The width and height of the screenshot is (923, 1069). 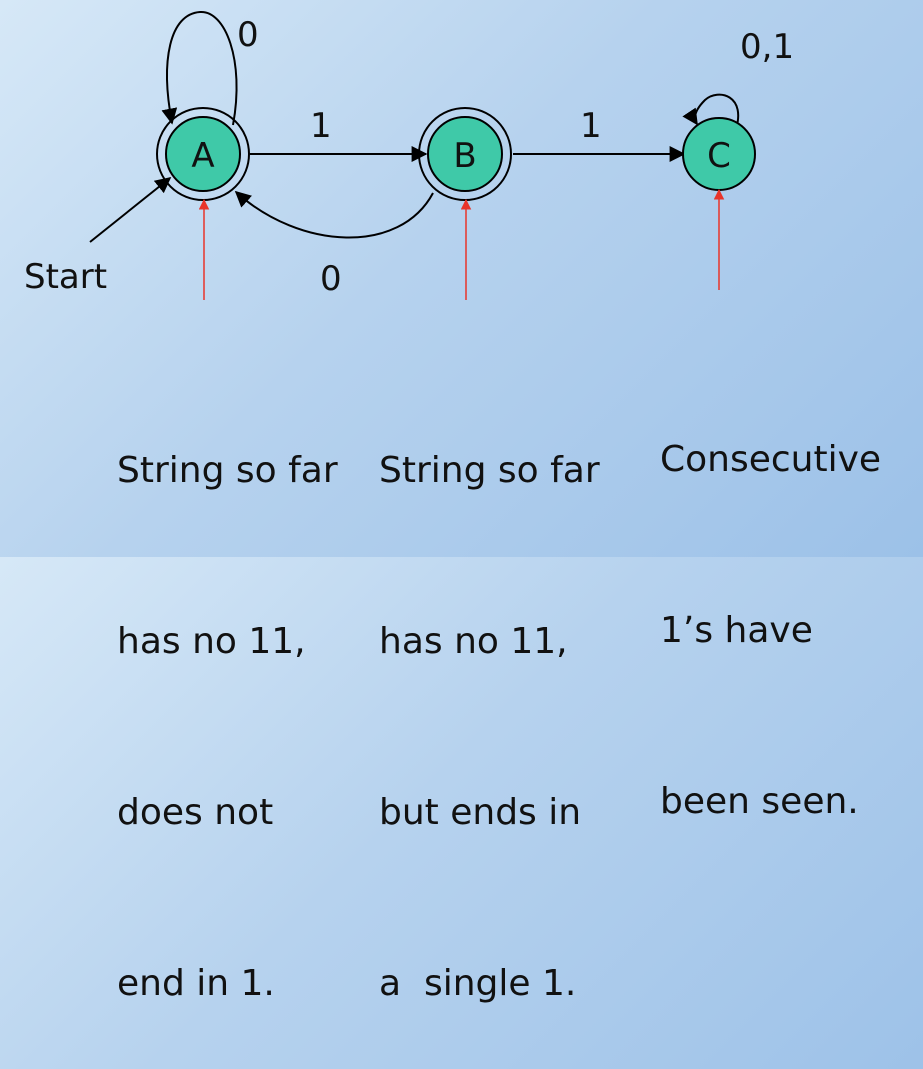 I want to click on state-b-label: B, so click(x=464, y=156).